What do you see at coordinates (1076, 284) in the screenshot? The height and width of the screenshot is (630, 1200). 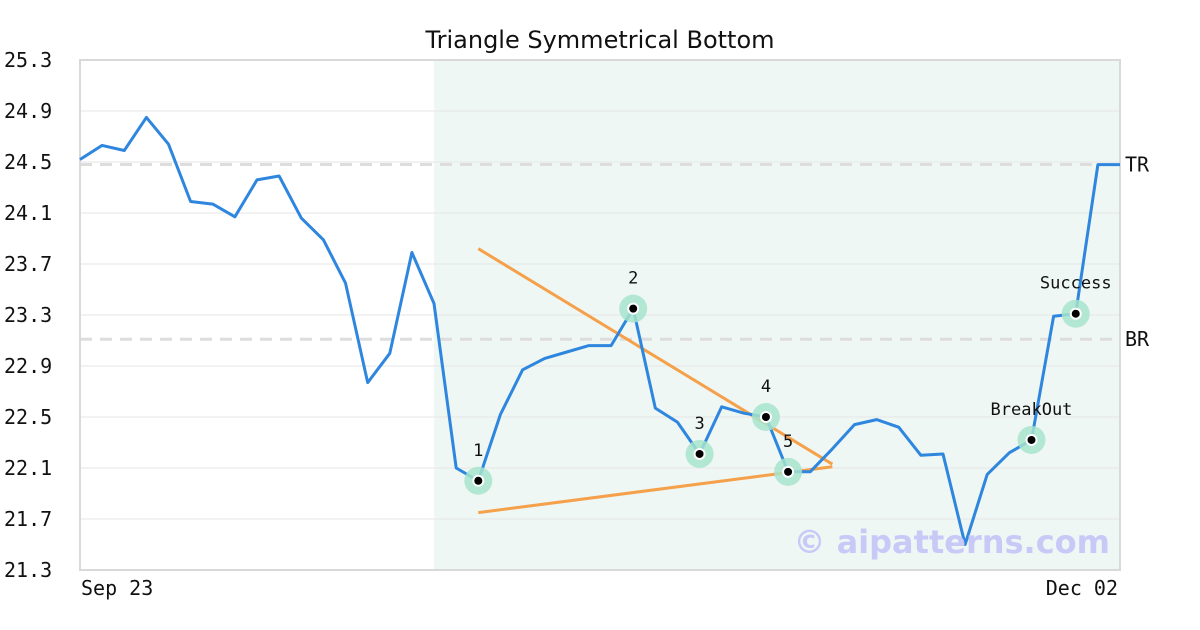 I see `marker-label: Success` at bounding box center [1076, 284].